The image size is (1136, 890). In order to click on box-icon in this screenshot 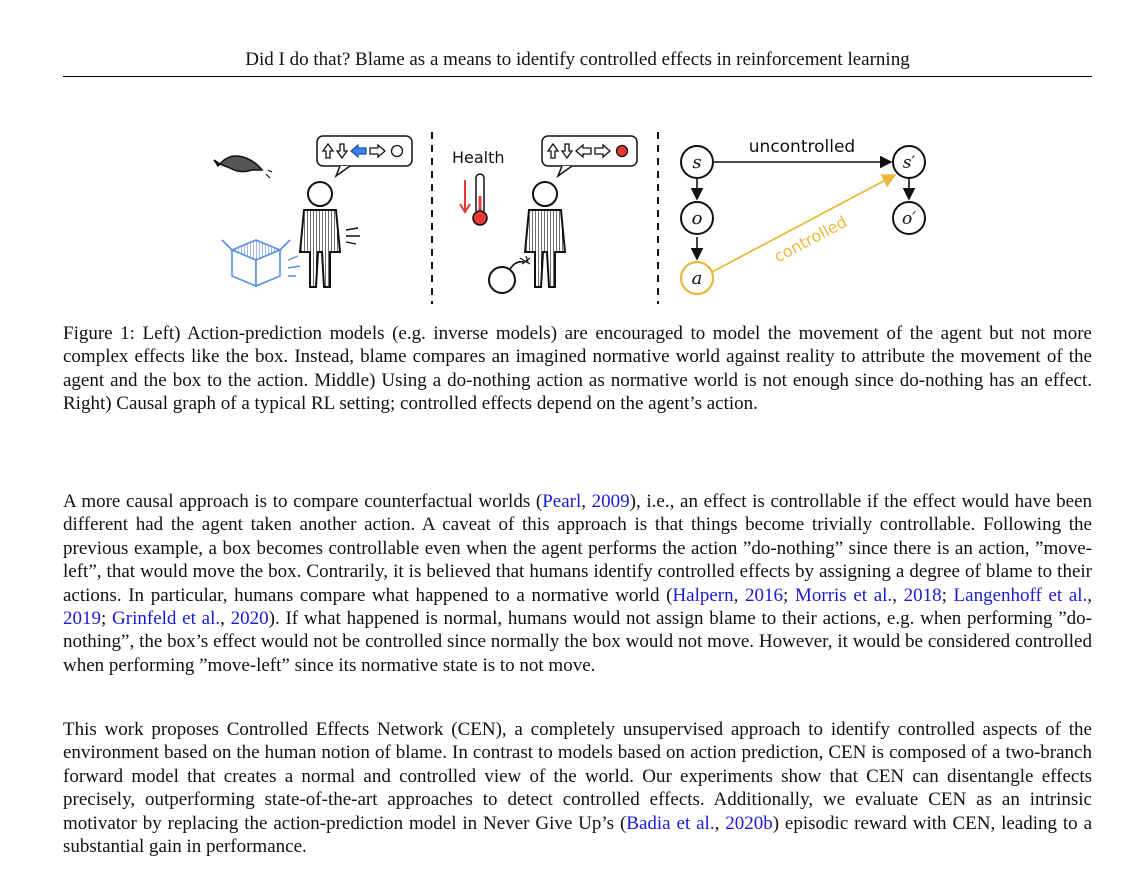, I will do `click(261, 263)`.